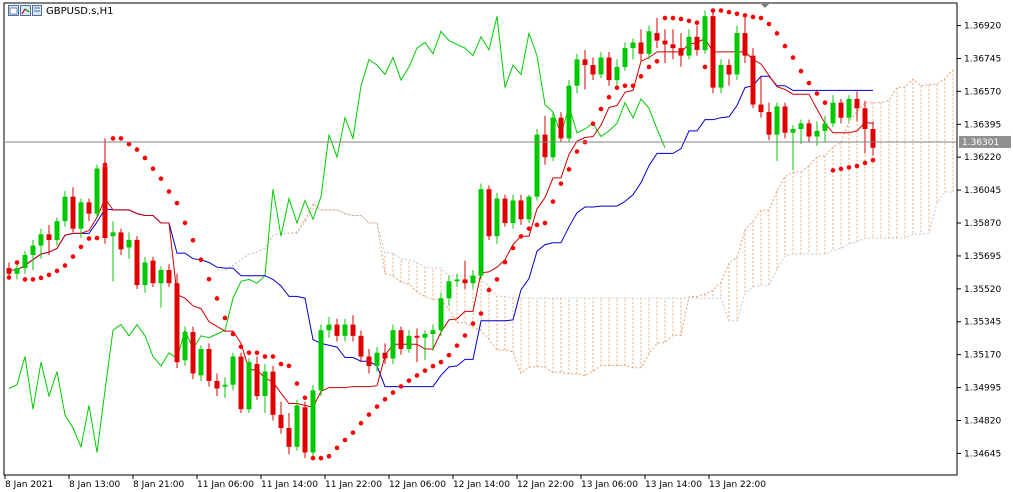  I want to click on x-tick-label: 11 Jan 06:00, so click(225, 485).